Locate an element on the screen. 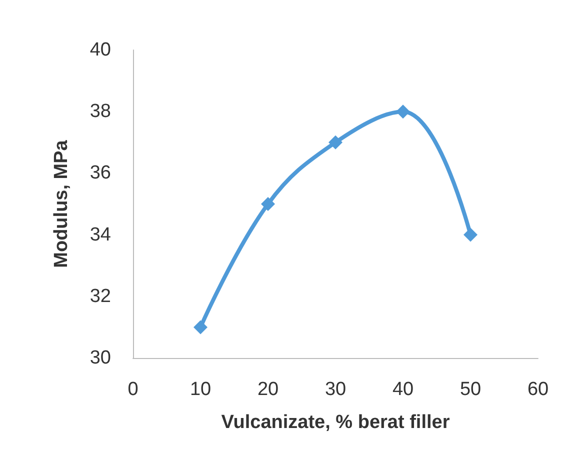  y-tick-label: 30 is located at coordinates (100, 358).